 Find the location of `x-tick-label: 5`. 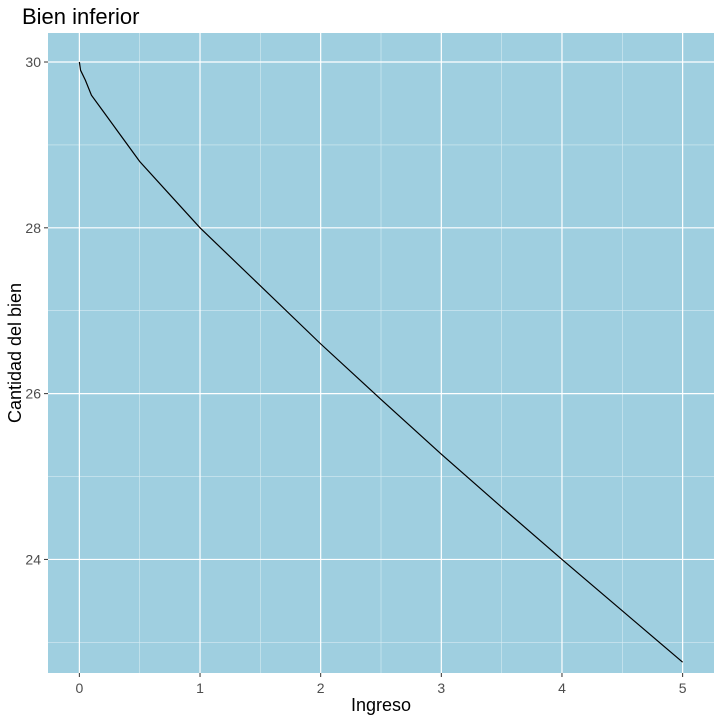

x-tick-label: 5 is located at coordinates (683, 688).